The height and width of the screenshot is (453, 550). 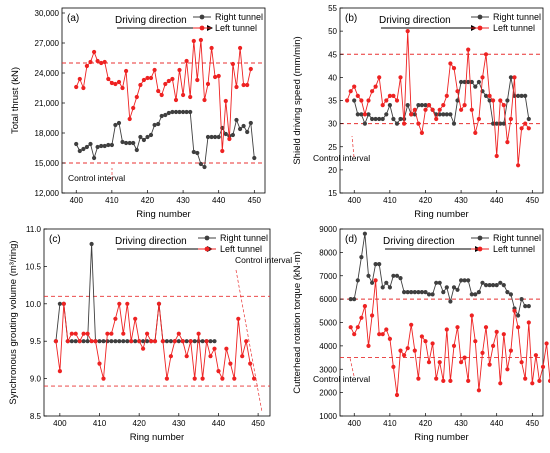 What do you see at coordinates (328, 323) in the screenshot?
I see `y-tick-label: 5000` at bounding box center [328, 323].